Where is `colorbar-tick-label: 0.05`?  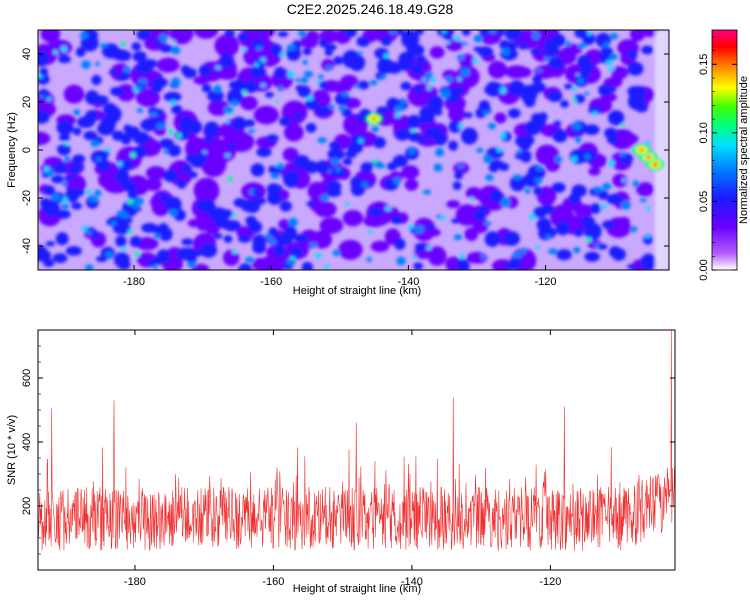 colorbar-tick-label: 0.05 is located at coordinates (704, 201).